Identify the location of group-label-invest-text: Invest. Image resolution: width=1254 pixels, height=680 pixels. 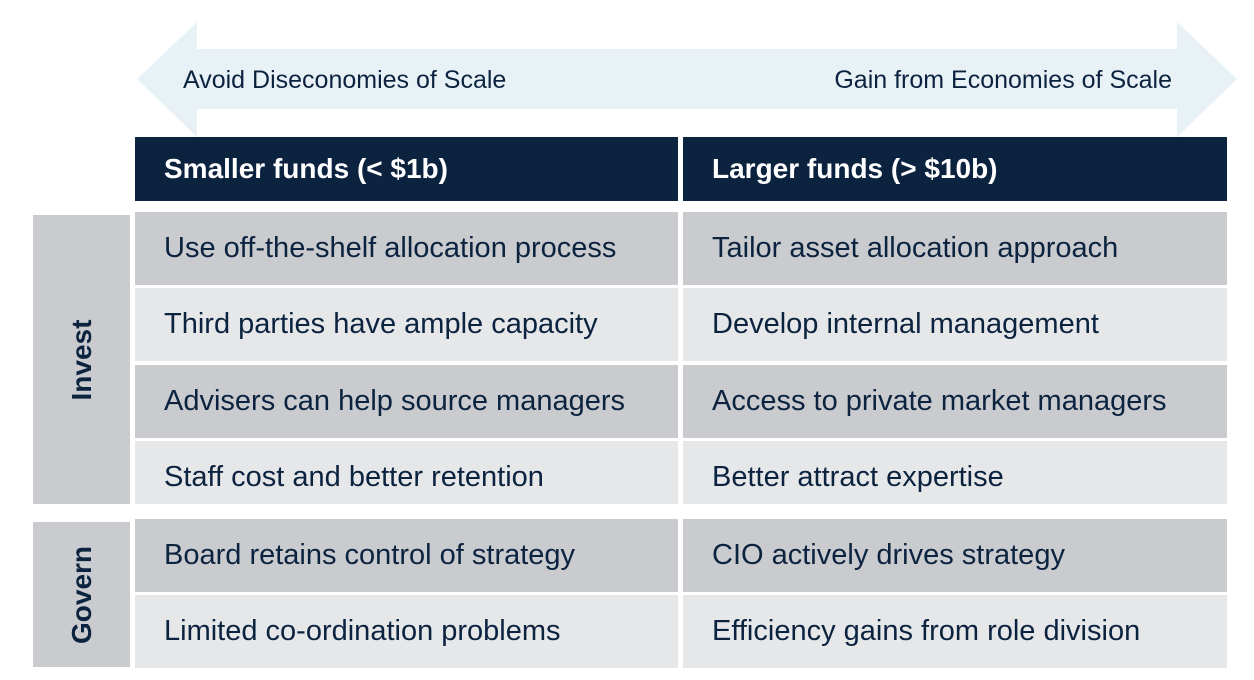
(81, 359).